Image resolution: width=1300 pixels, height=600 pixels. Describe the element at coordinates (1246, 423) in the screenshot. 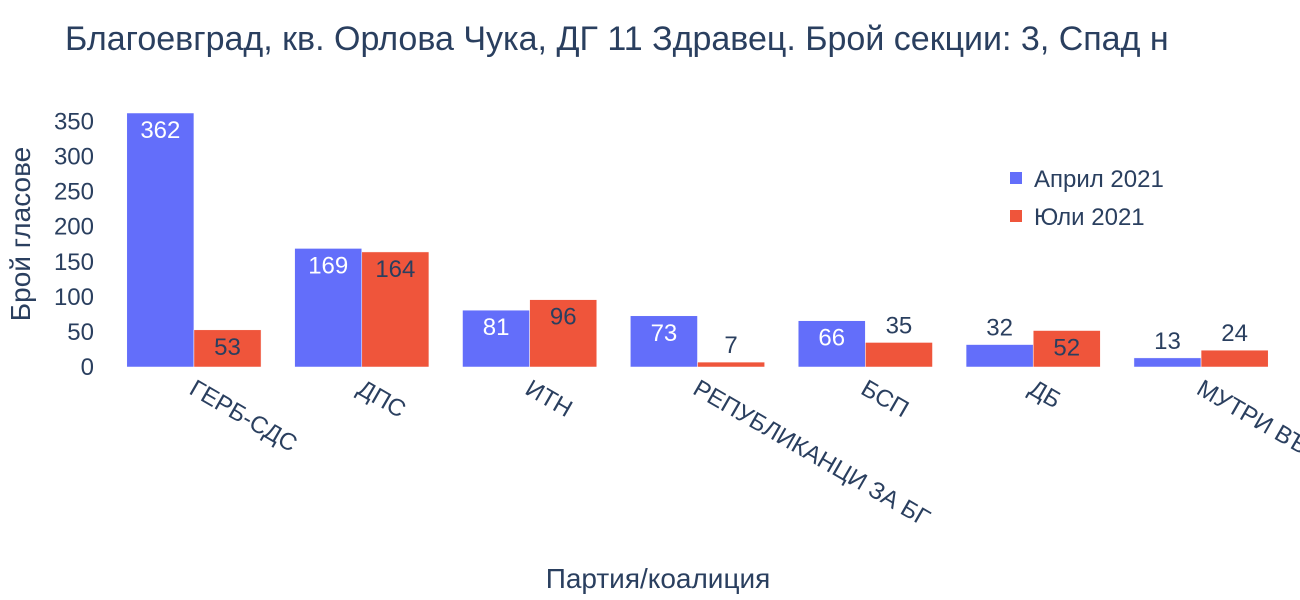

I see `x-tick-label: МУТРИ ВЪН!` at that location.